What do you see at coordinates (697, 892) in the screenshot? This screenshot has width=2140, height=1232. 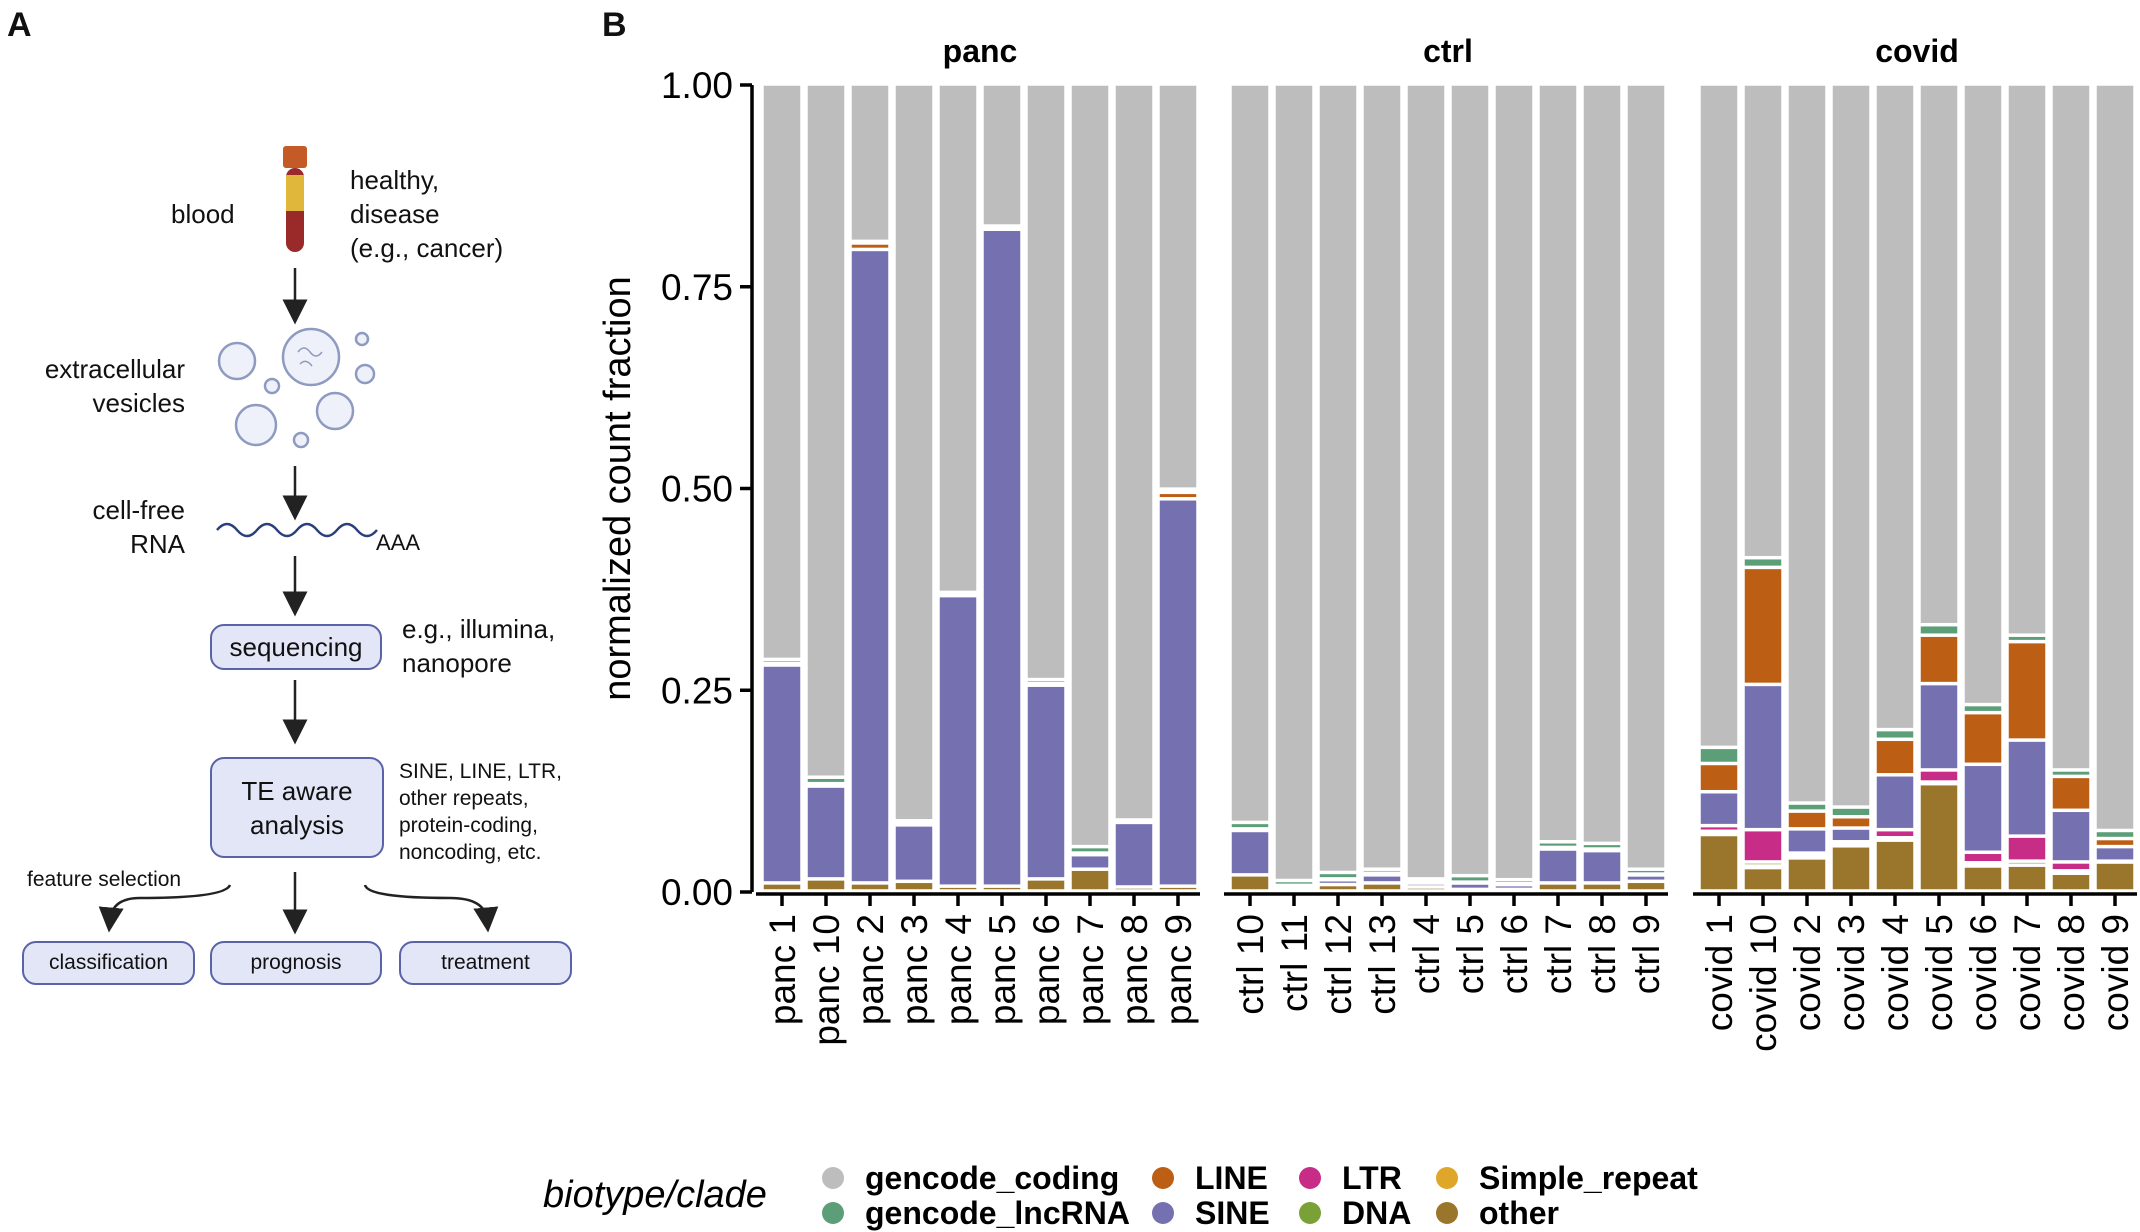 I see `y-tick-label: 0.00` at bounding box center [697, 892].